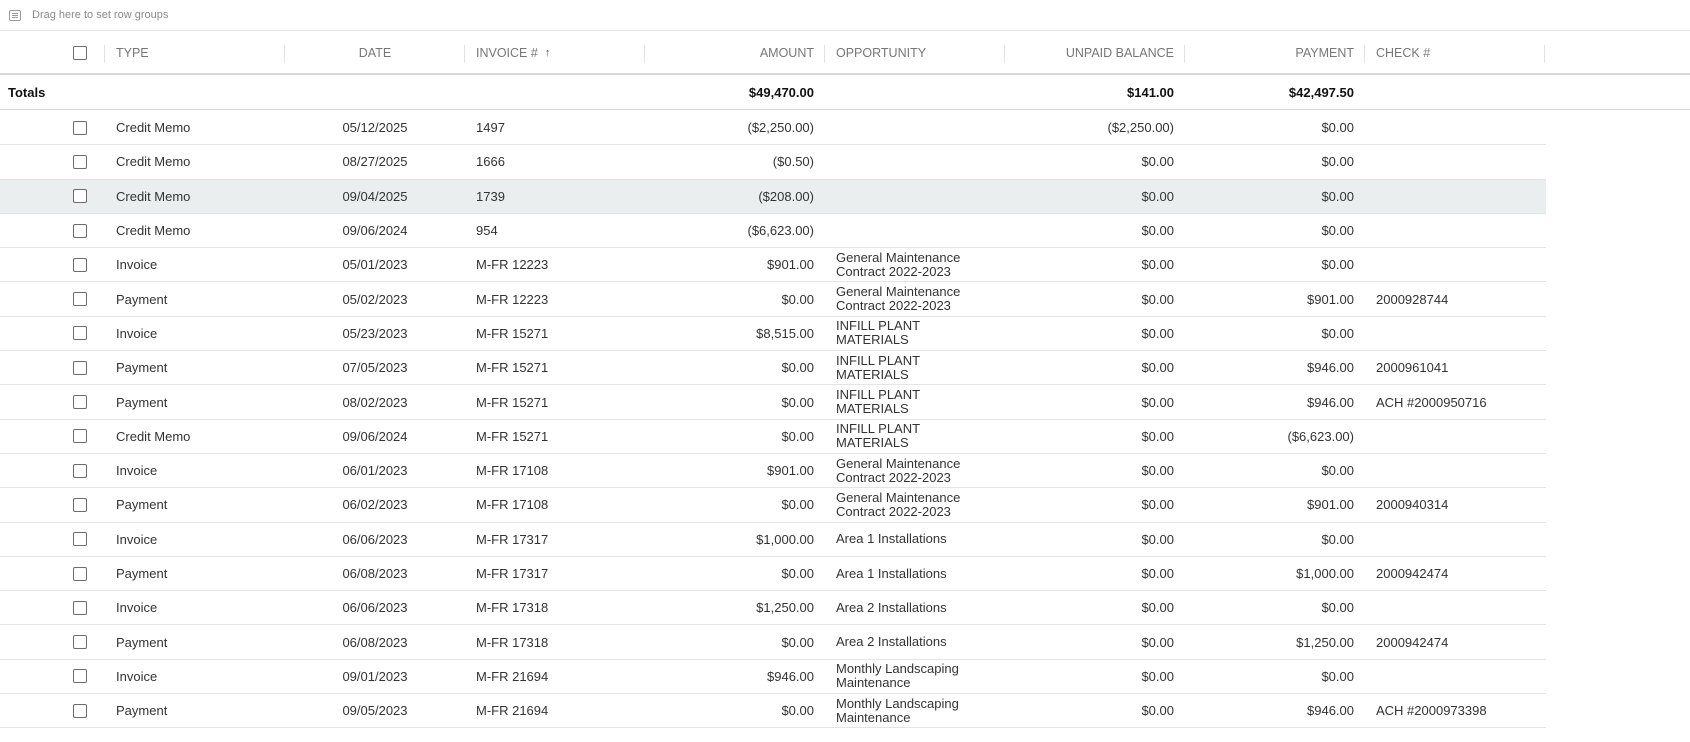  Describe the element at coordinates (1412, 574) in the screenshot. I see `cell-check-text: 2000942474` at that location.